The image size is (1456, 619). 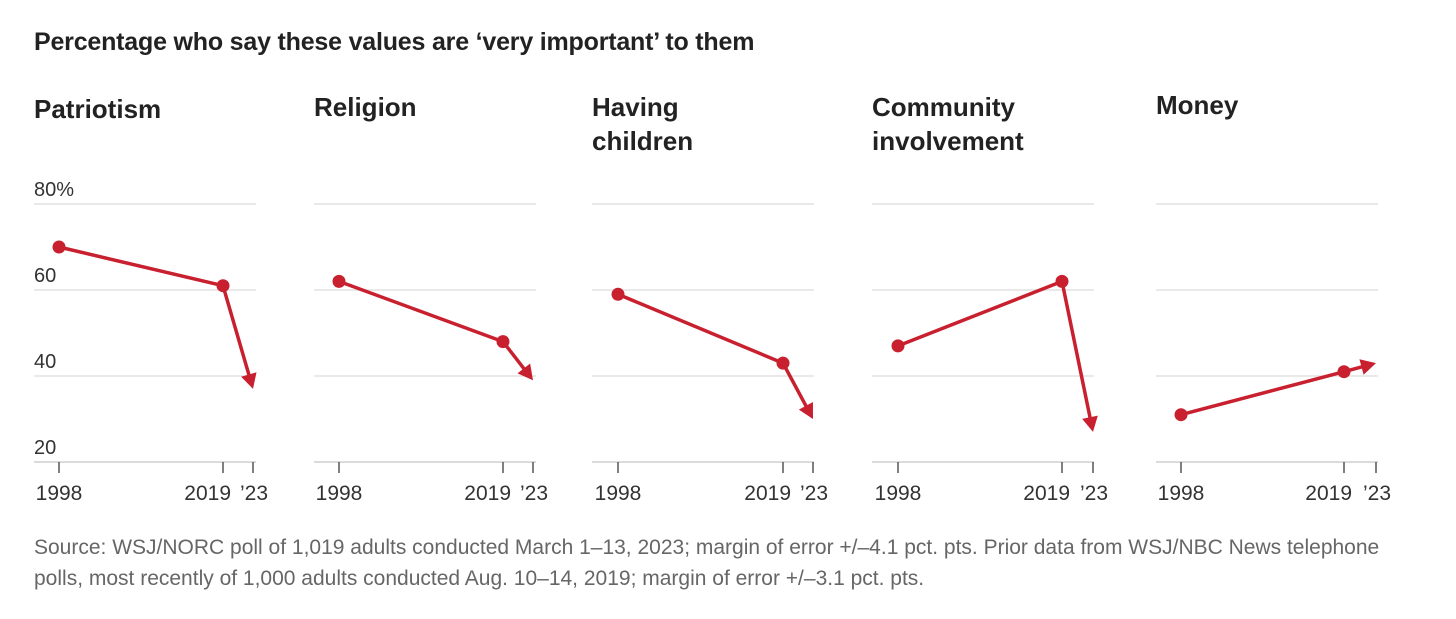 I want to click on panel-title-religion: Religion, so click(x=365, y=107).